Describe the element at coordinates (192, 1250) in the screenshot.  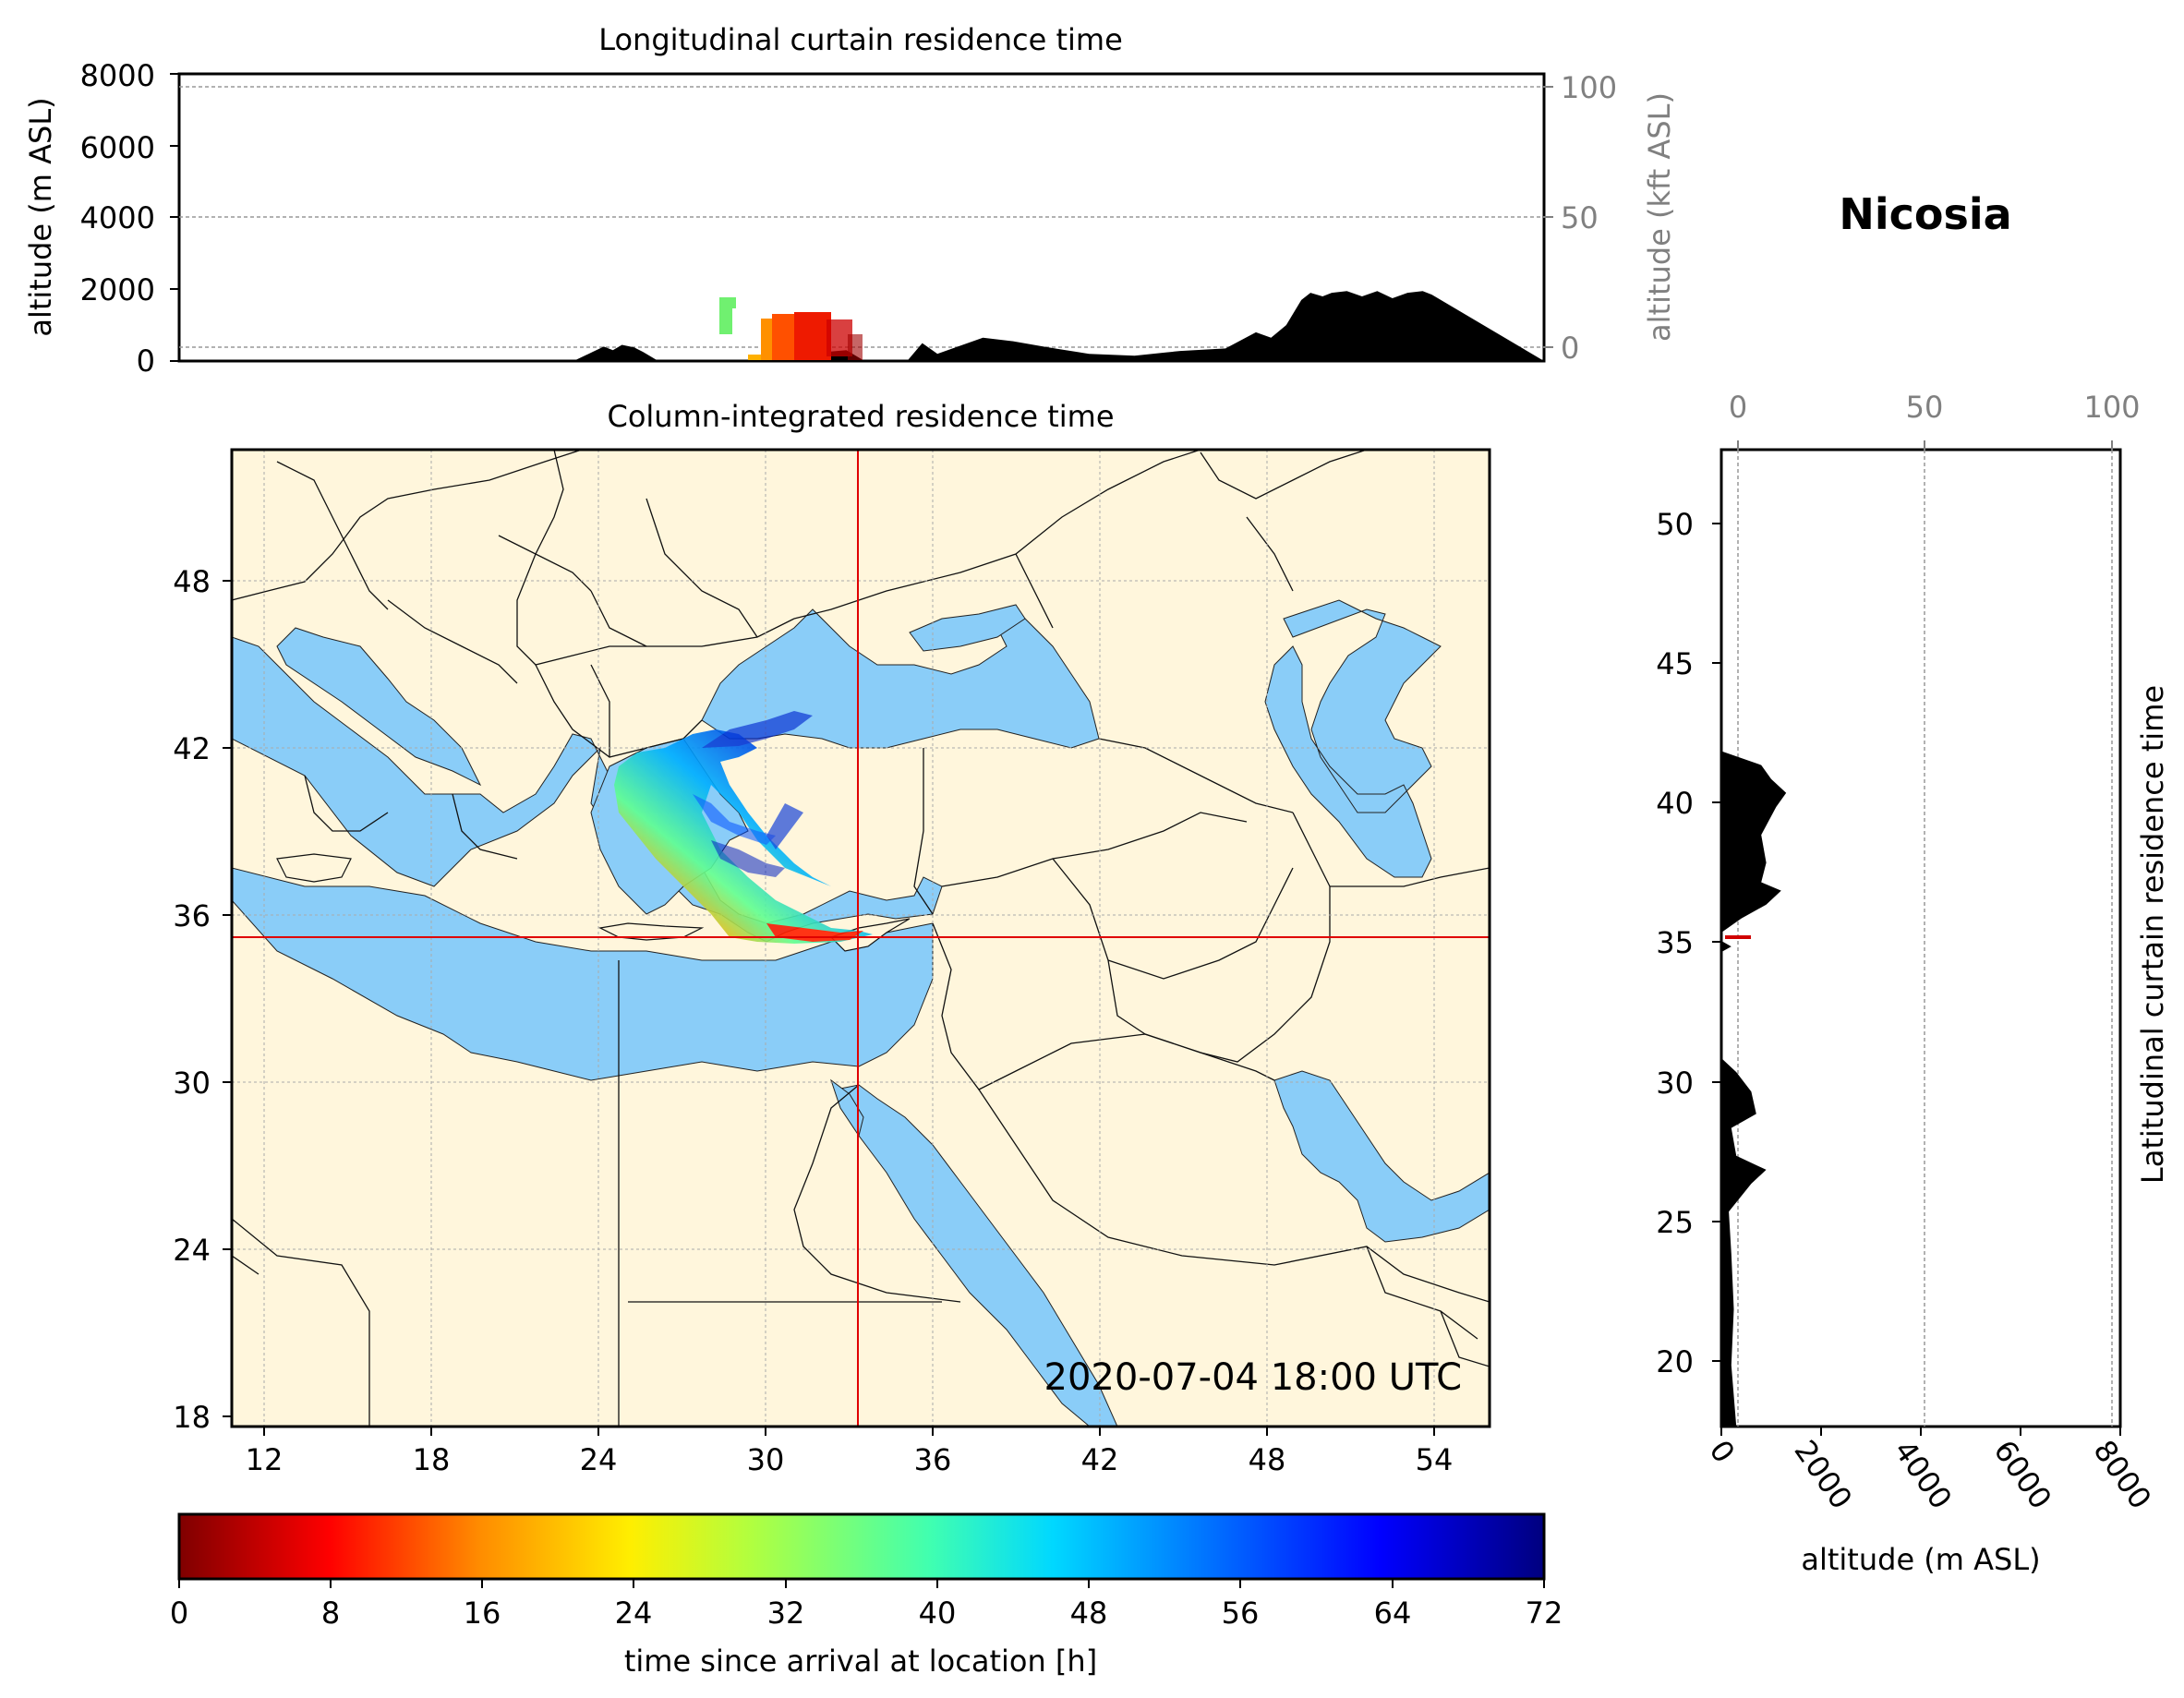
I see `map-lat-tick: 24` at that location.